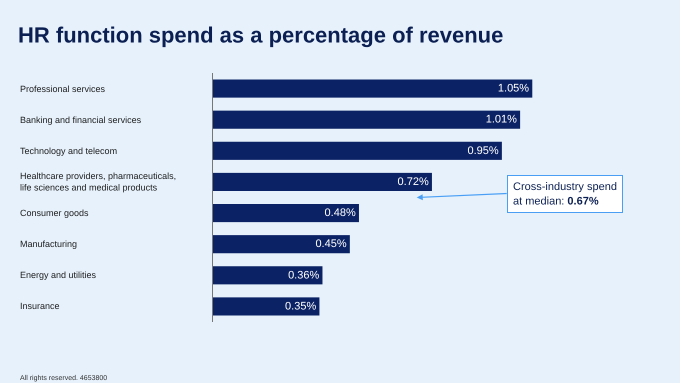 The image size is (680, 383). What do you see at coordinates (502, 120) in the screenshot?
I see `data-label: 1.01%` at bounding box center [502, 120].